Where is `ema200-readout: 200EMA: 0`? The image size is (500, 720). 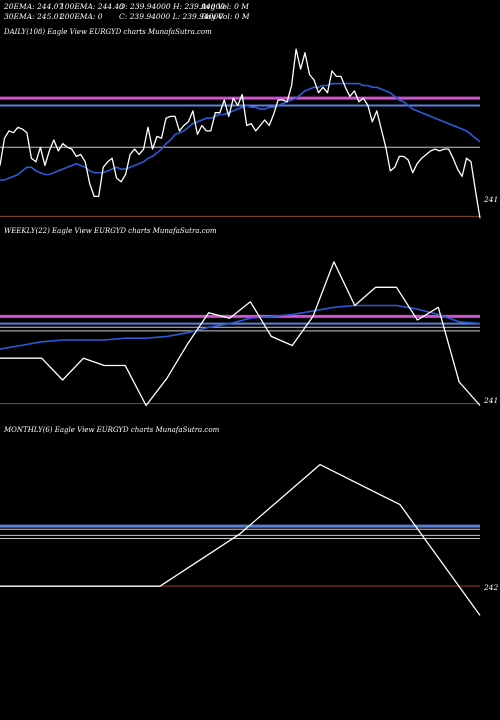 ema200-readout: 200EMA: 0 is located at coordinates (81, 16).